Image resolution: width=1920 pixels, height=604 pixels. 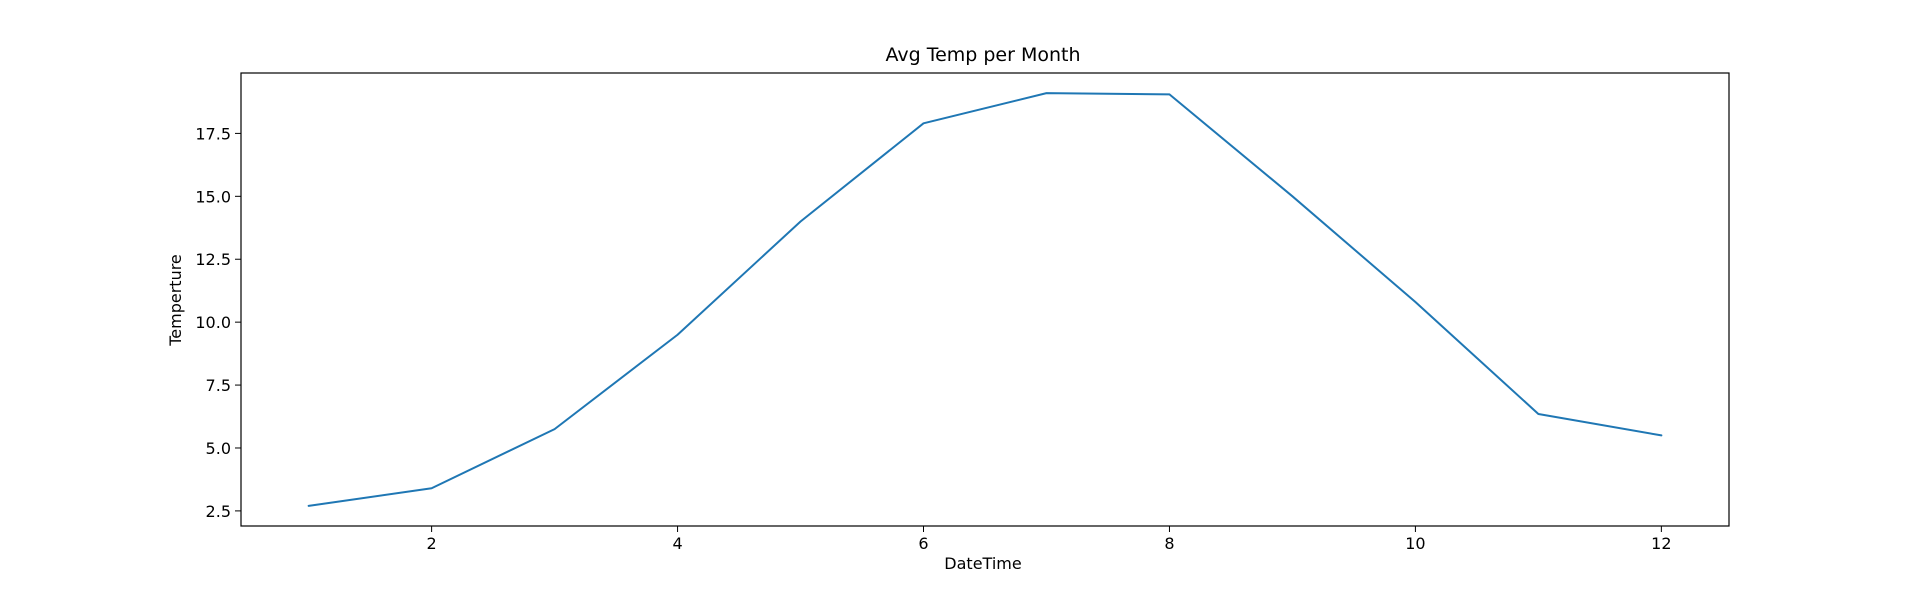 I want to click on x-tick-label: 10, so click(x=1415, y=543).